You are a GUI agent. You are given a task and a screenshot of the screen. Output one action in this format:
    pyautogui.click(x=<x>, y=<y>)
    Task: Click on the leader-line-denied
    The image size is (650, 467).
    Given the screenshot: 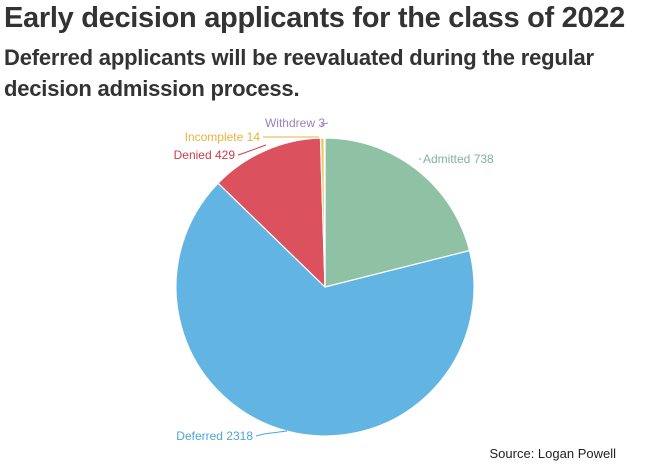 What is the action you would take?
    pyautogui.click(x=252, y=150)
    